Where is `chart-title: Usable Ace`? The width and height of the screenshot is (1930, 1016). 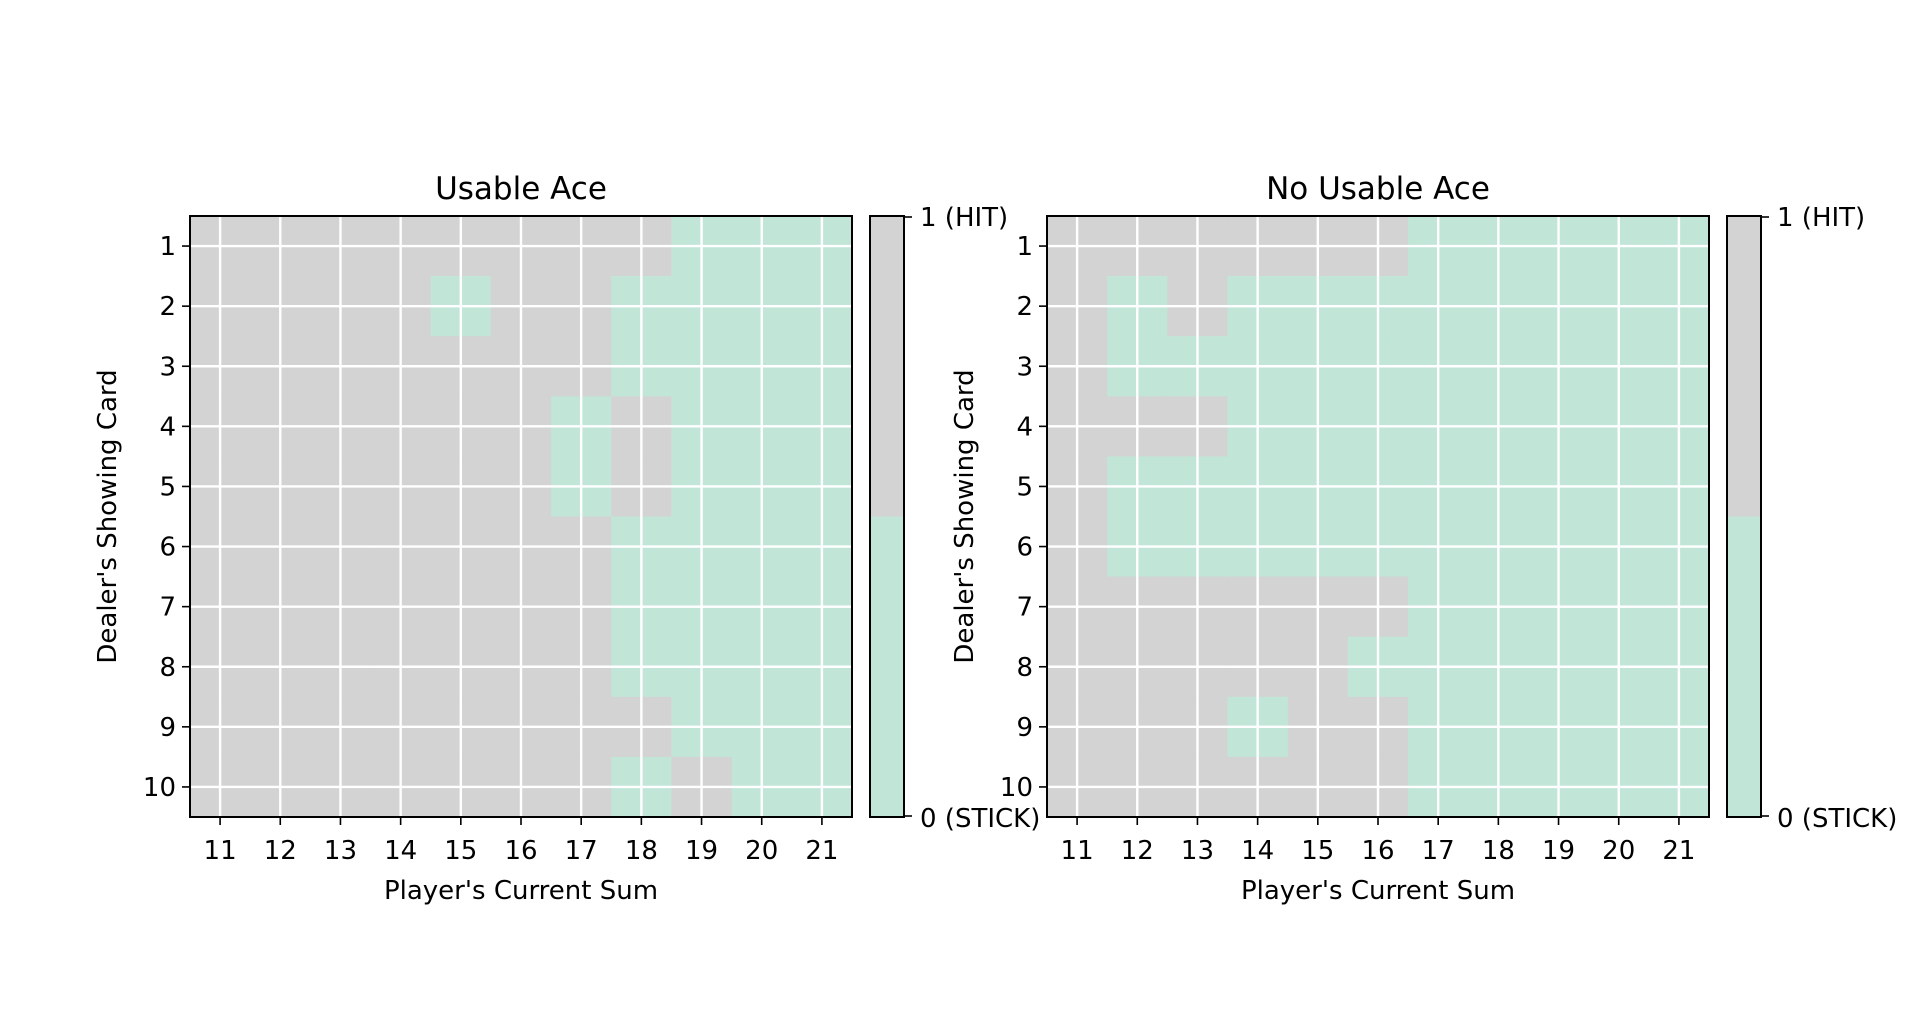 chart-title: Usable Ace is located at coordinates (521, 189).